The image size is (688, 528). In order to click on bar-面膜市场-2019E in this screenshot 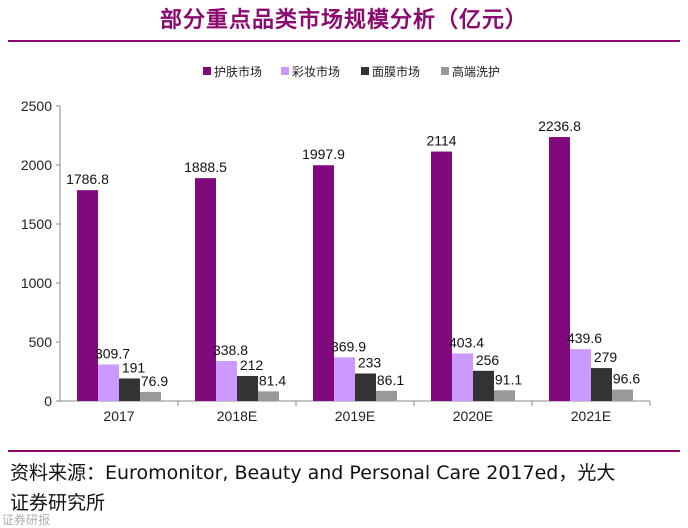, I will do `click(365, 387)`.